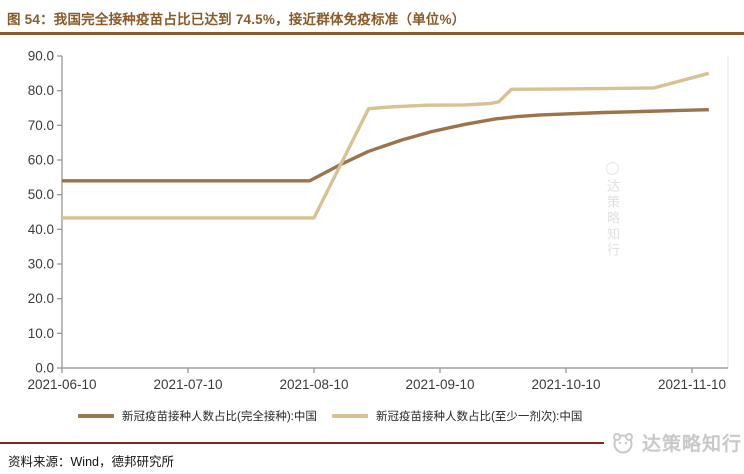 The width and height of the screenshot is (744, 474). Describe the element at coordinates (187, 384) in the screenshot. I see `x-axis-tick-label: 2021-07-10` at that location.